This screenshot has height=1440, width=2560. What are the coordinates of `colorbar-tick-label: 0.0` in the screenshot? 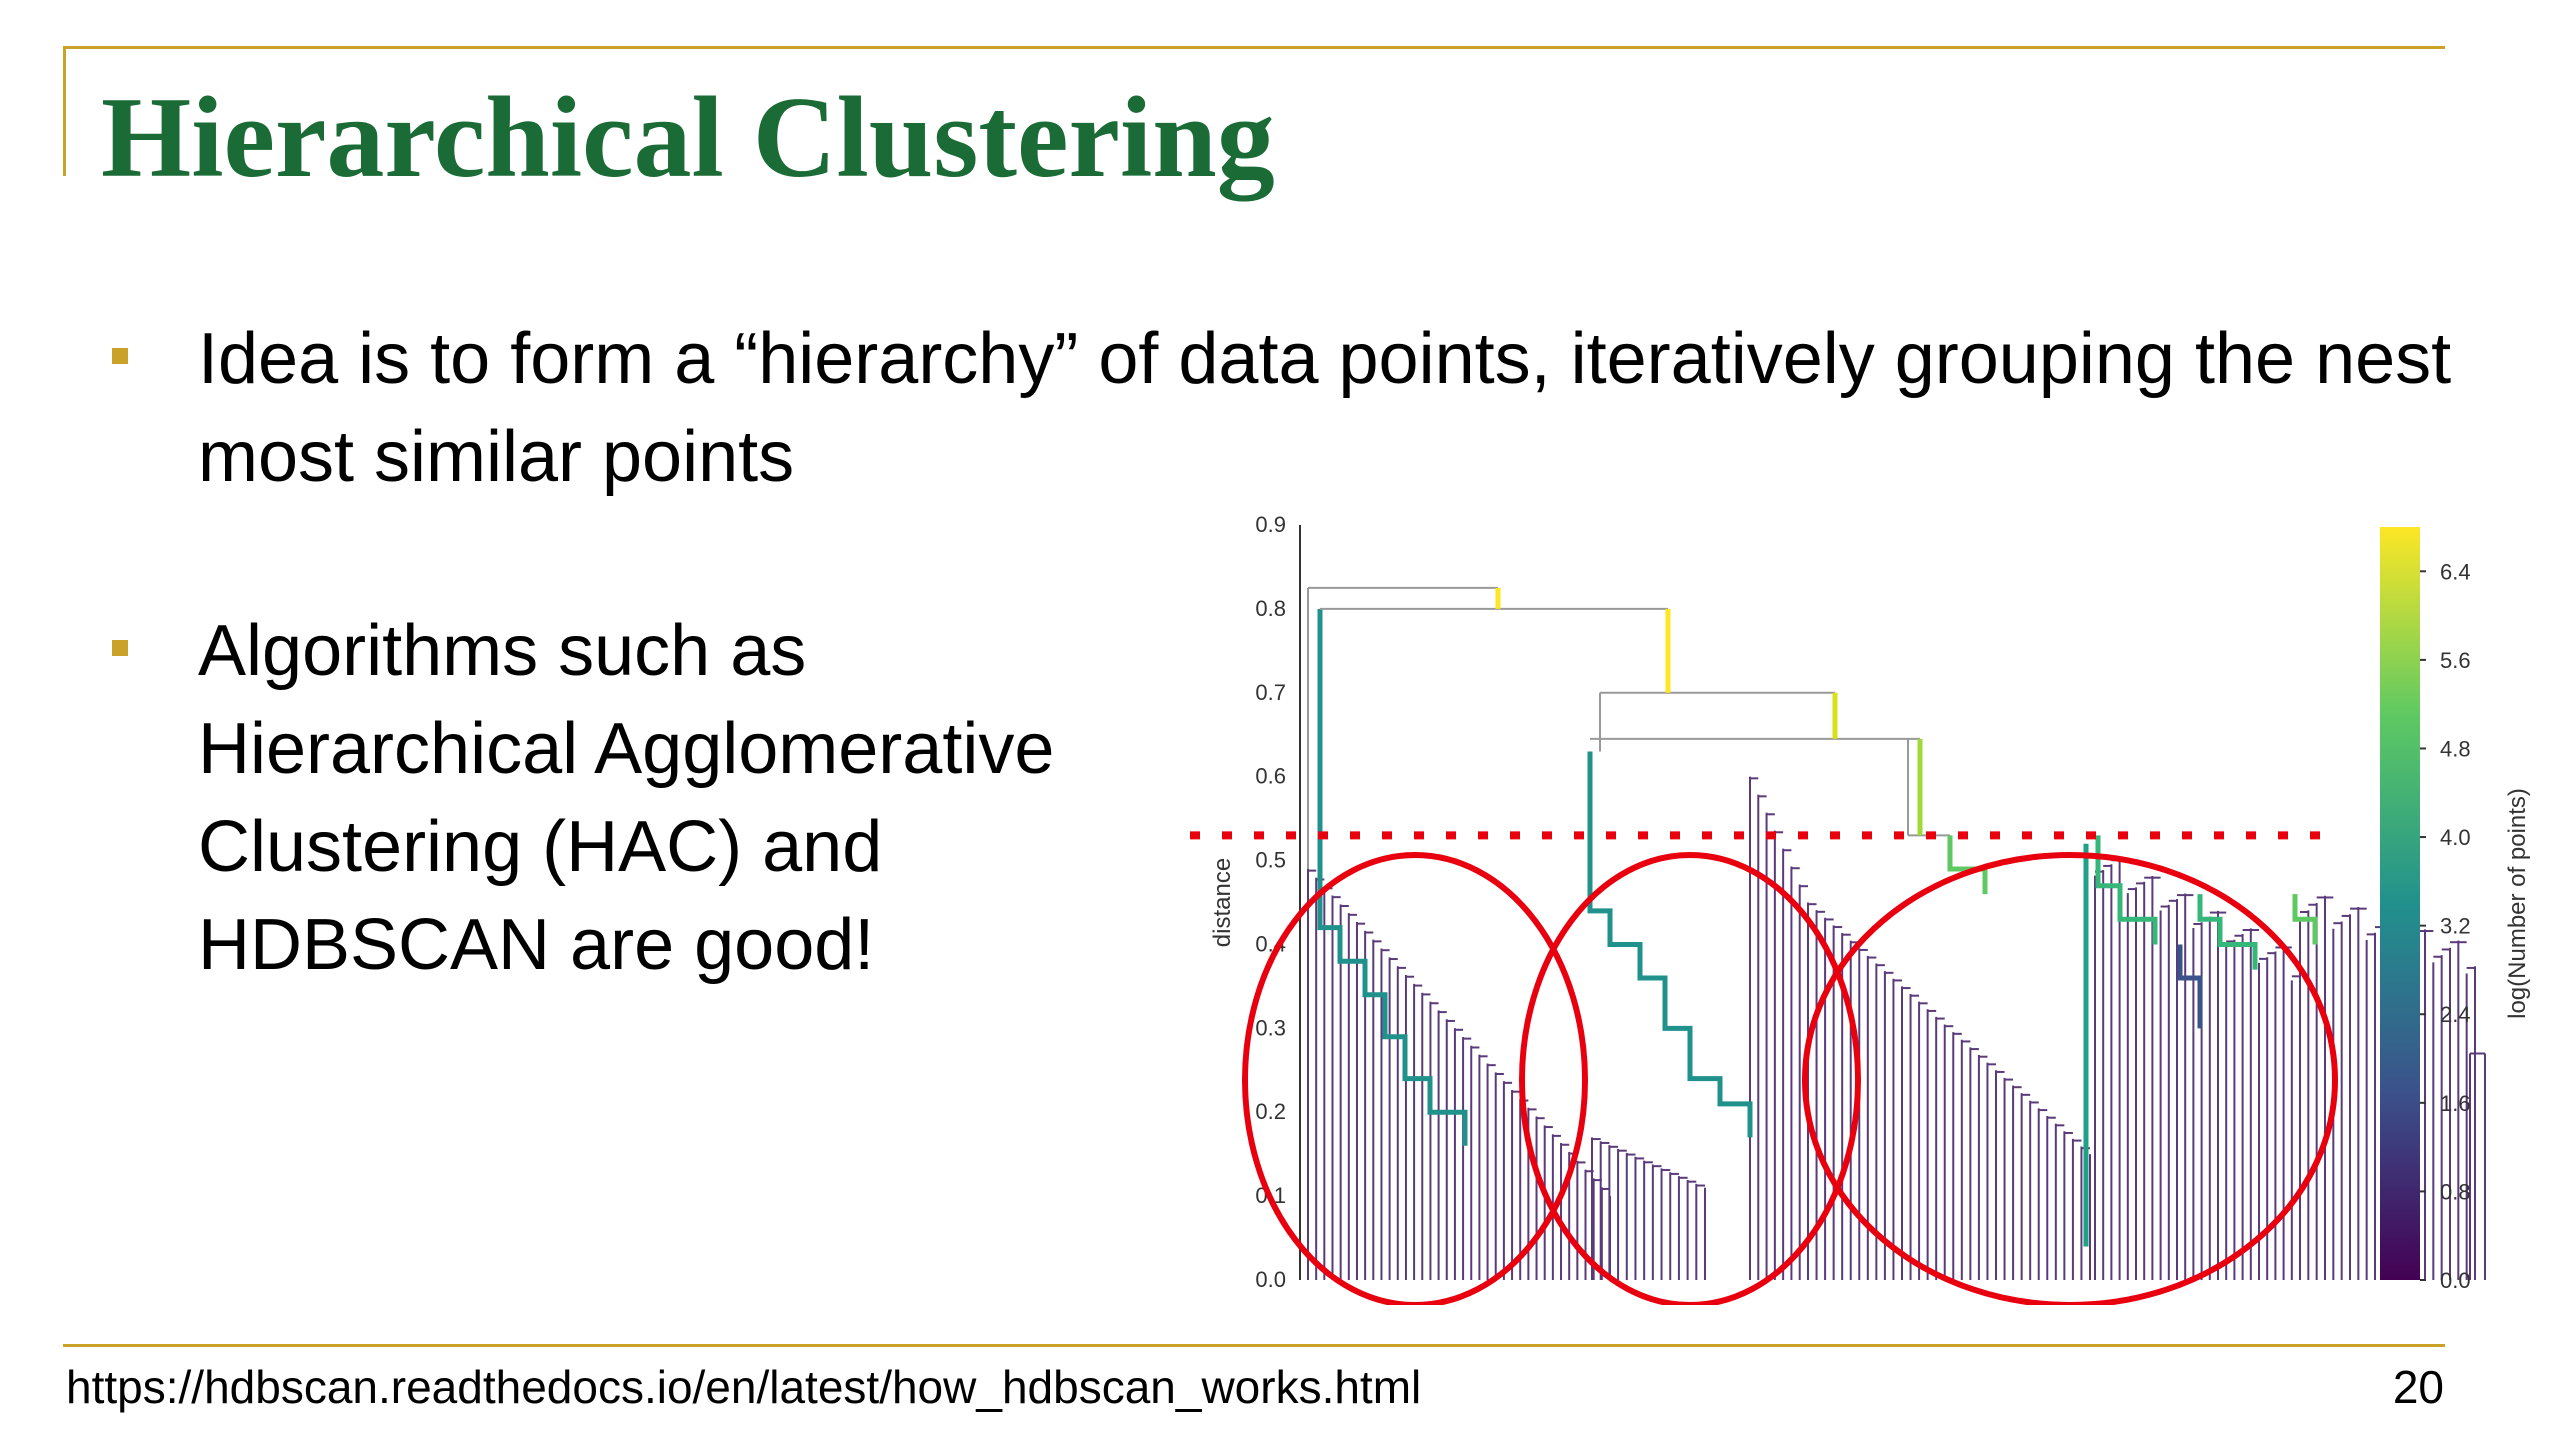 It's located at (2455, 1280).